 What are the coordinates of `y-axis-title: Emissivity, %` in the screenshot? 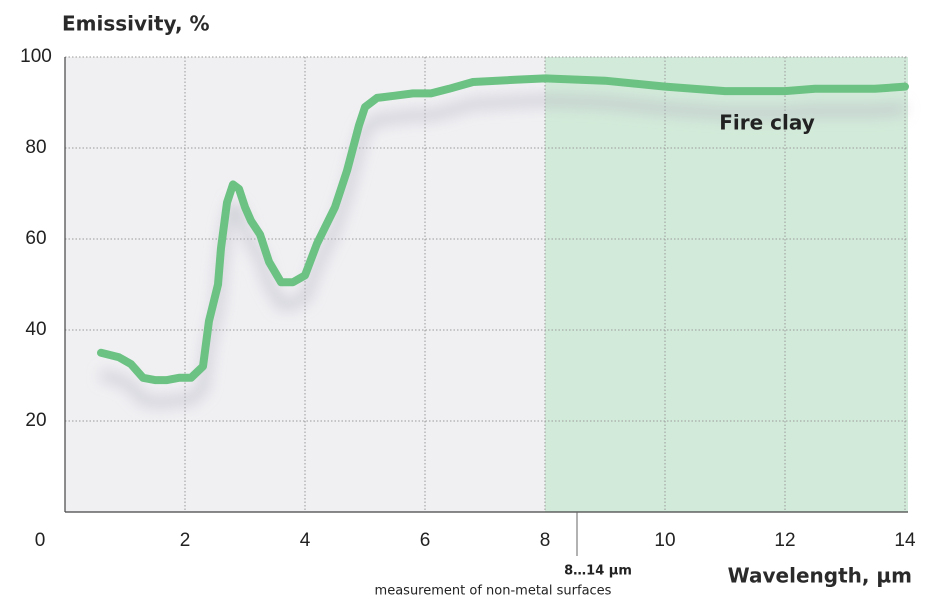 It's located at (136, 24).